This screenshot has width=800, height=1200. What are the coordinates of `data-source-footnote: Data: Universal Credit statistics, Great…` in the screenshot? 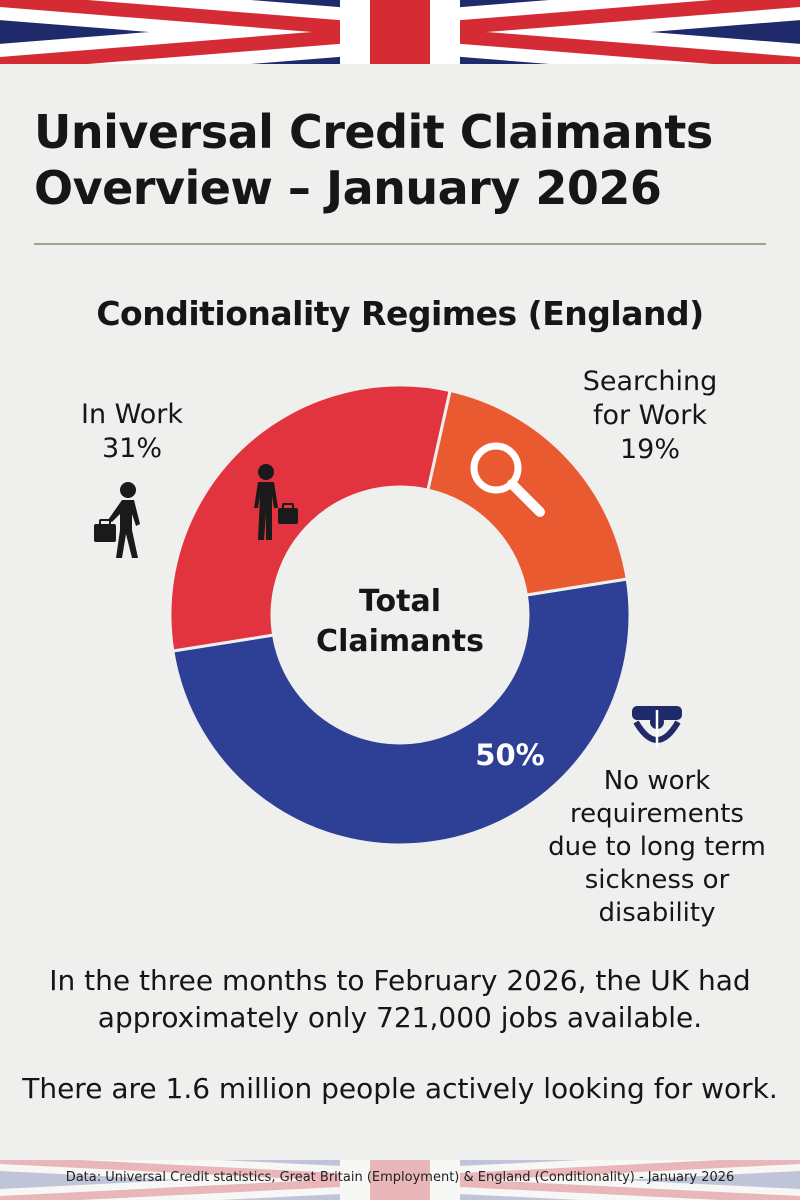 It's located at (400, 1177).